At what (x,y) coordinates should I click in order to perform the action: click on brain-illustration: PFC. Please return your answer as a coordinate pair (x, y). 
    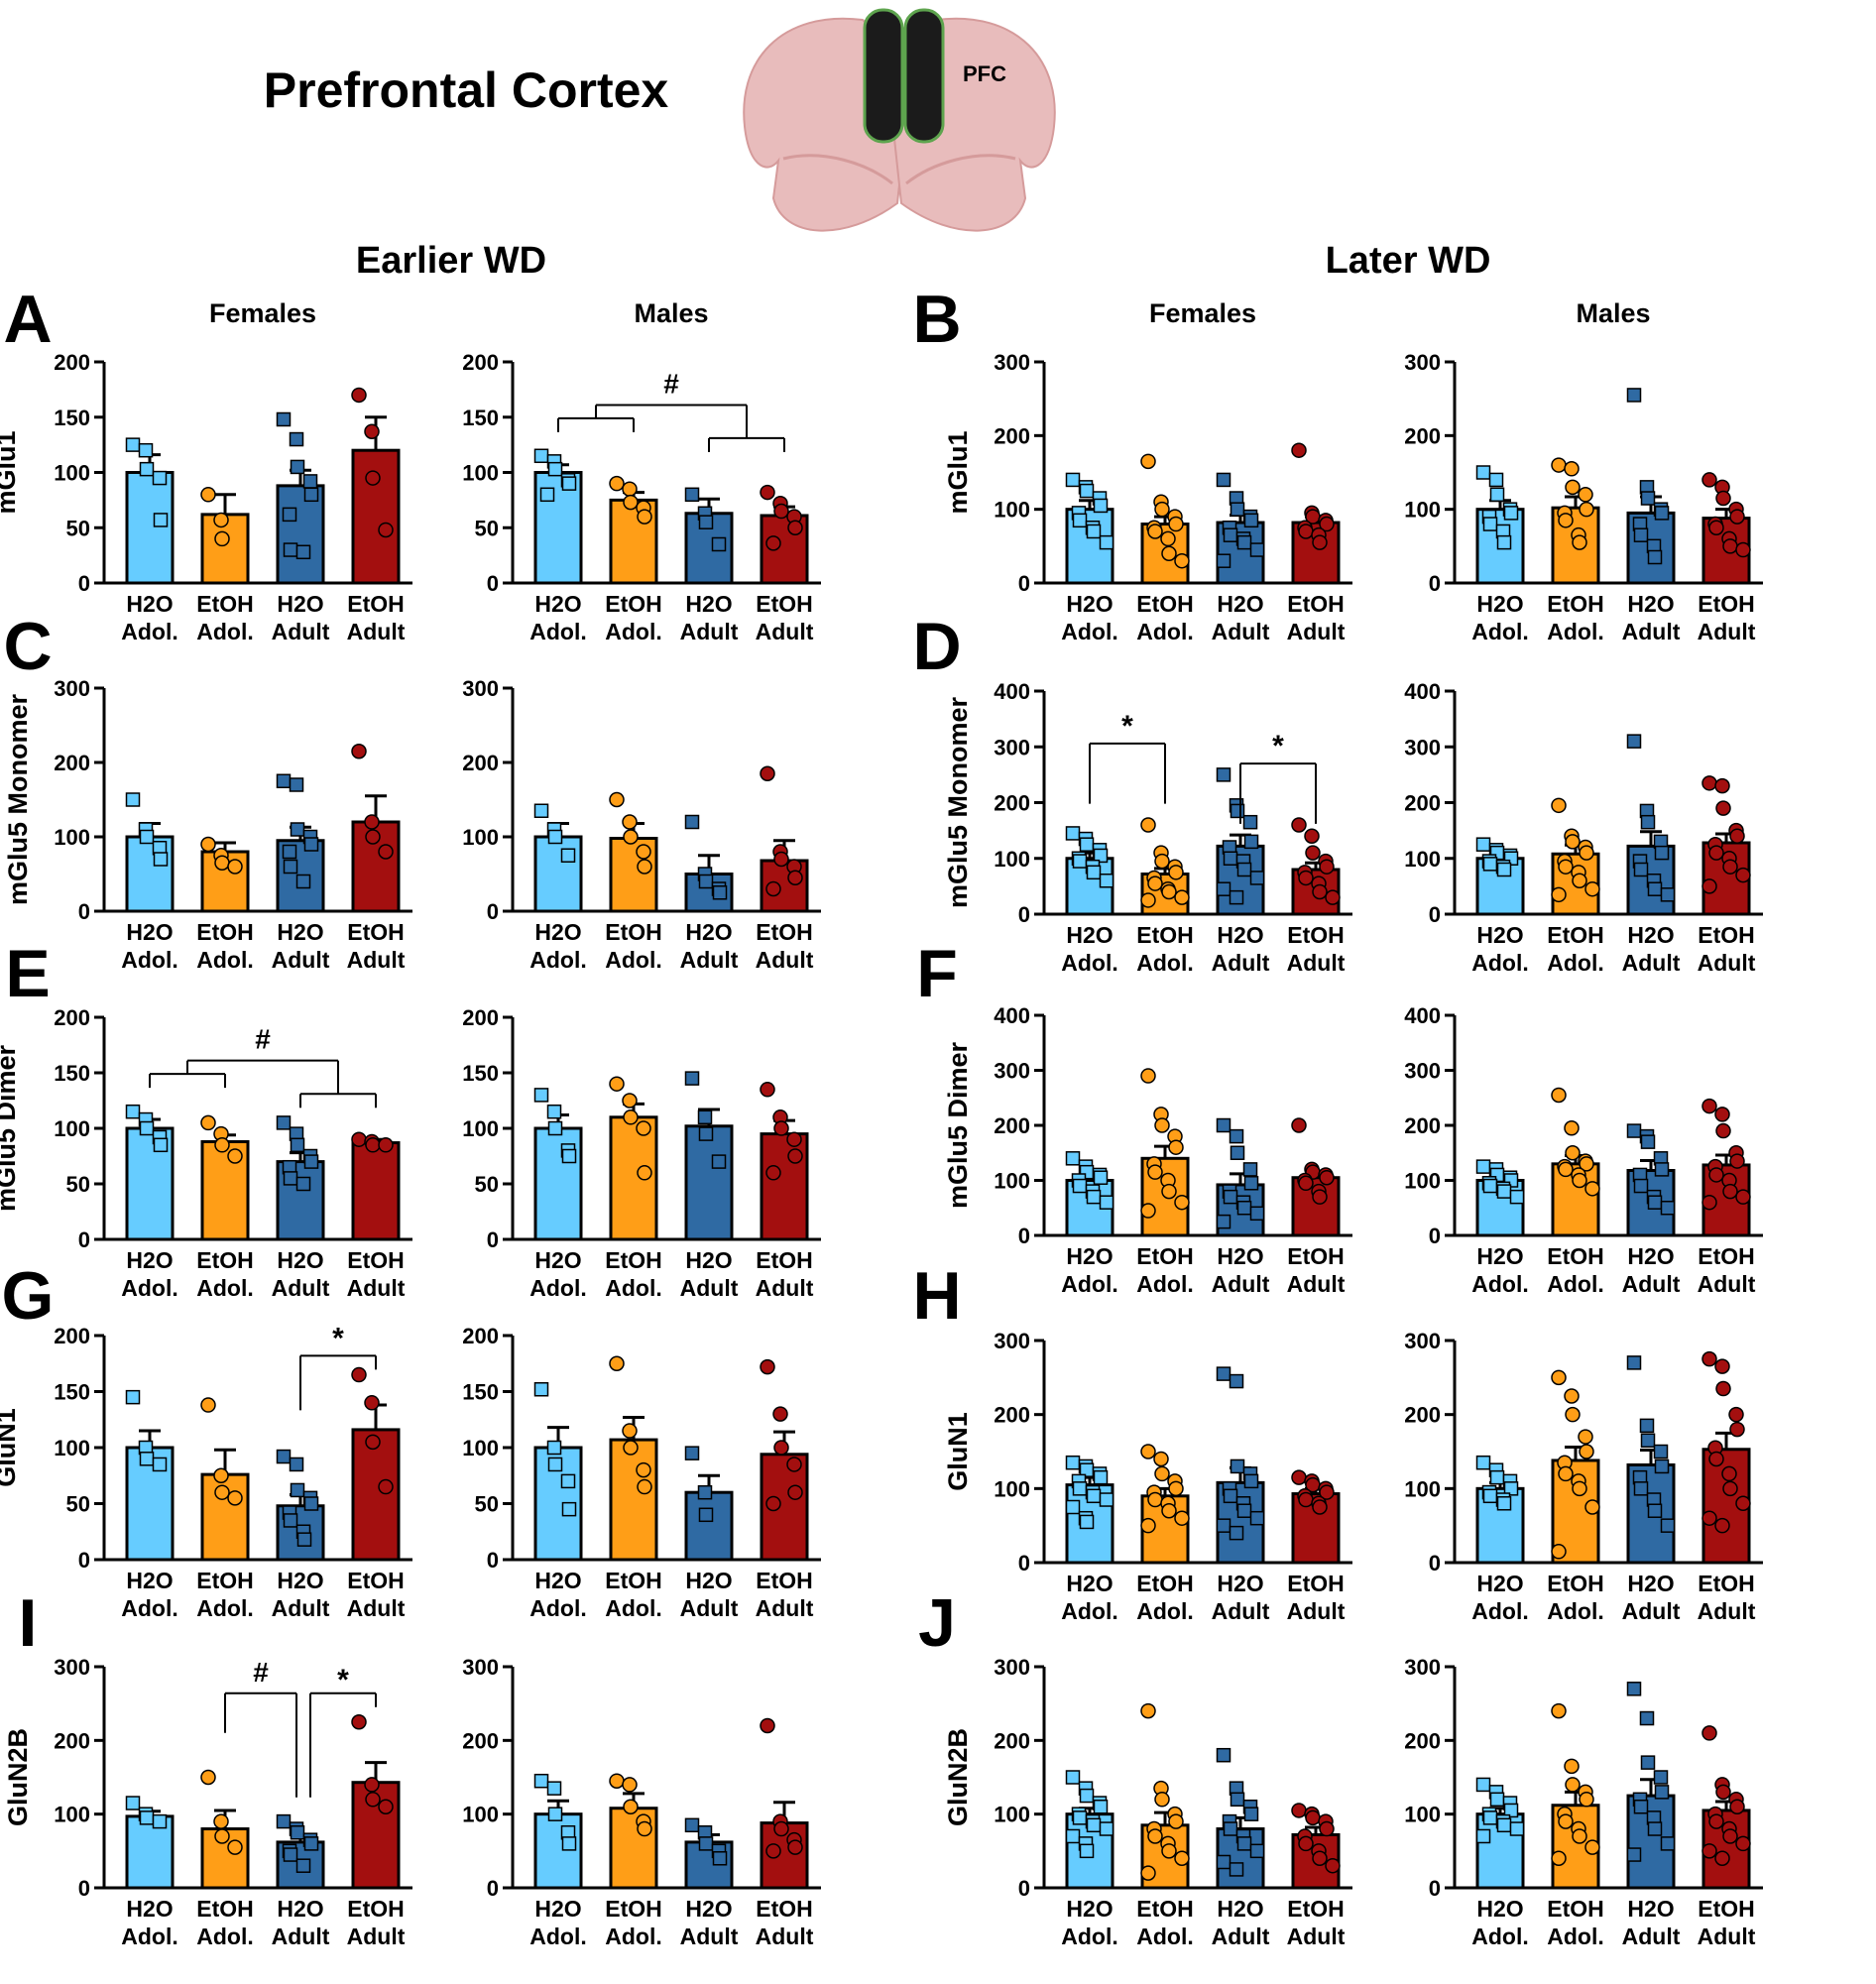
    Looking at the image, I should click on (899, 120).